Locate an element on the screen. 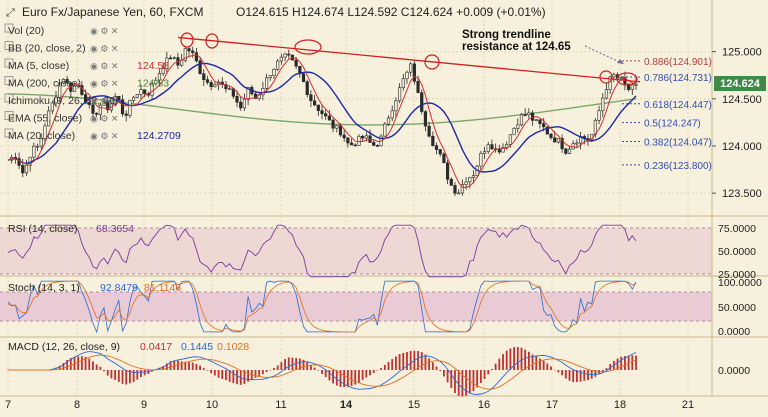 Image resolution: width=768 pixels, height=417 pixels. indicator-value: 124.58 is located at coordinates (153, 66).